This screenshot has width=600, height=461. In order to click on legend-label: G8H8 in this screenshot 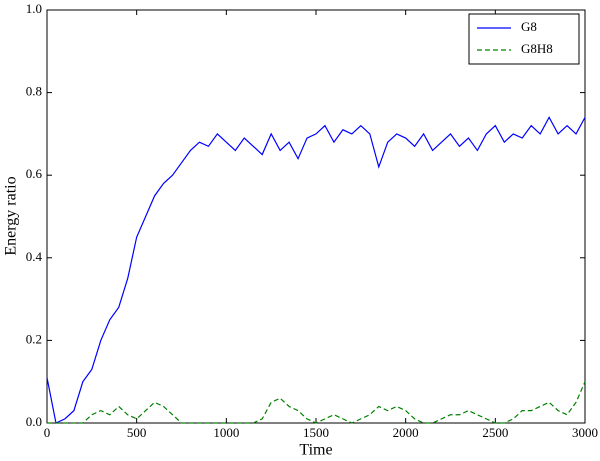, I will do `click(537, 48)`.